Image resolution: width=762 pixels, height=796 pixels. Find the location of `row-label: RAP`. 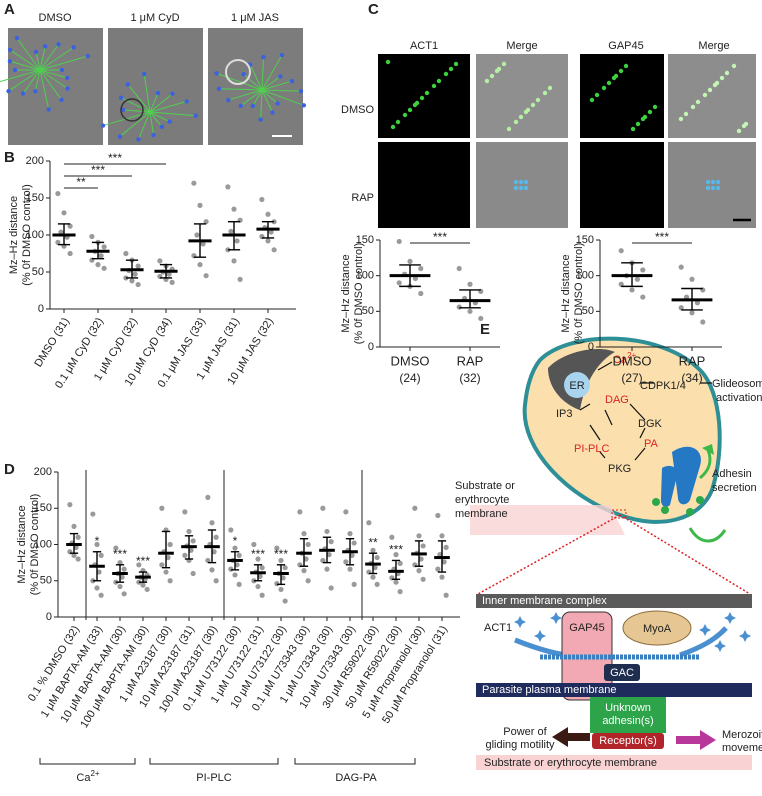

row-label: RAP is located at coordinates (362, 198).